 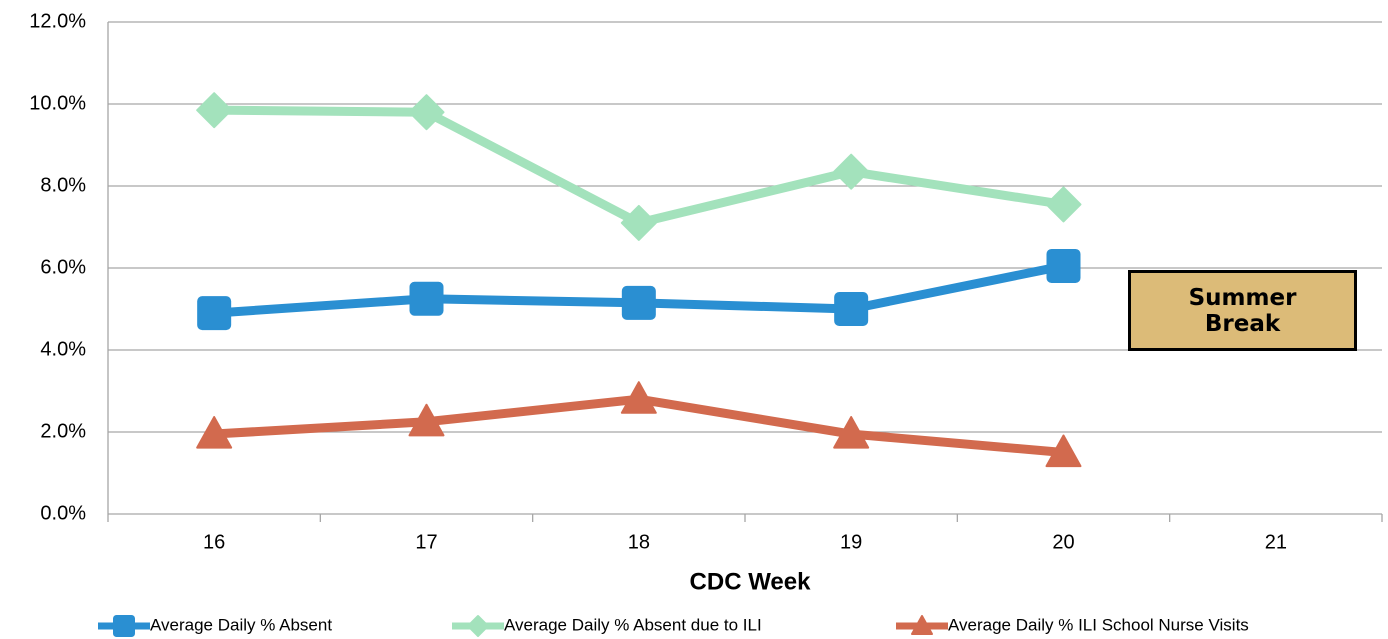 I want to click on x-axis-title: CDC Week, so click(x=751, y=581).